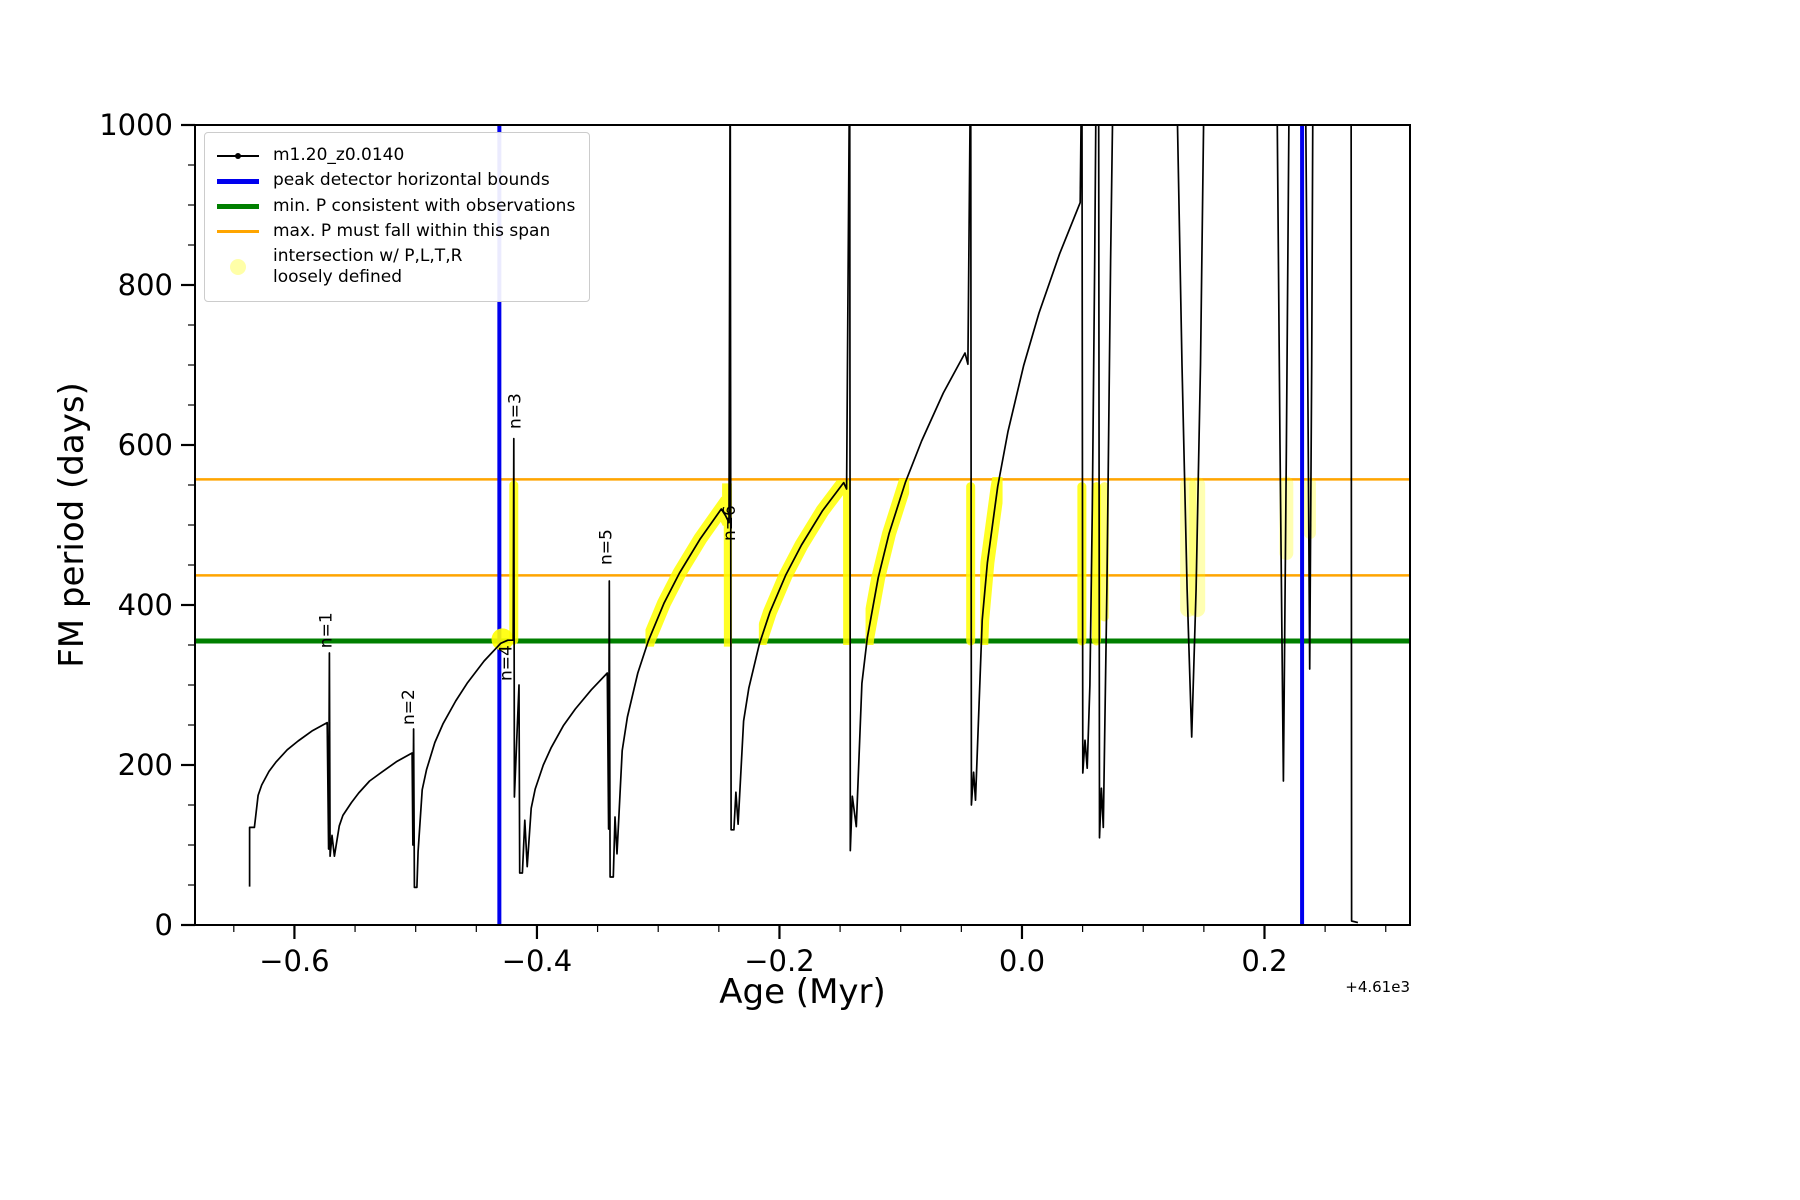 The height and width of the screenshot is (1200, 1800). I want to click on y-tick-label: 0, so click(164, 925).